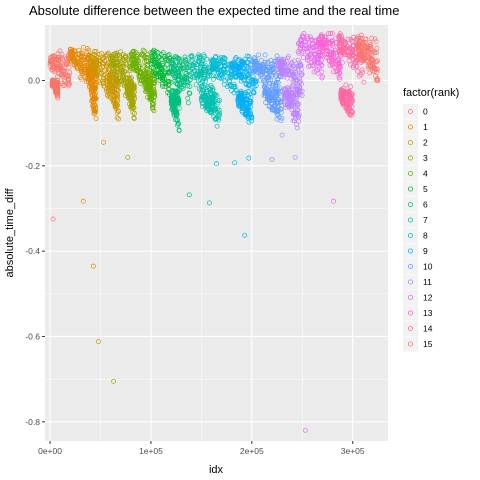 The height and width of the screenshot is (480, 480). What do you see at coordinates (428, 298) in the screenshot?
I see `legend-label-12: 12` at bounding box center [428, 298].